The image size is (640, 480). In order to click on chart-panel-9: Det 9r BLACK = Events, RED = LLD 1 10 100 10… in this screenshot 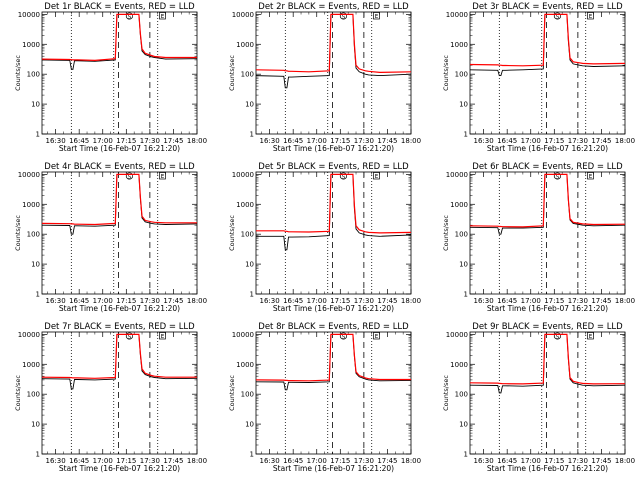, I will do `click(538, 397)`.